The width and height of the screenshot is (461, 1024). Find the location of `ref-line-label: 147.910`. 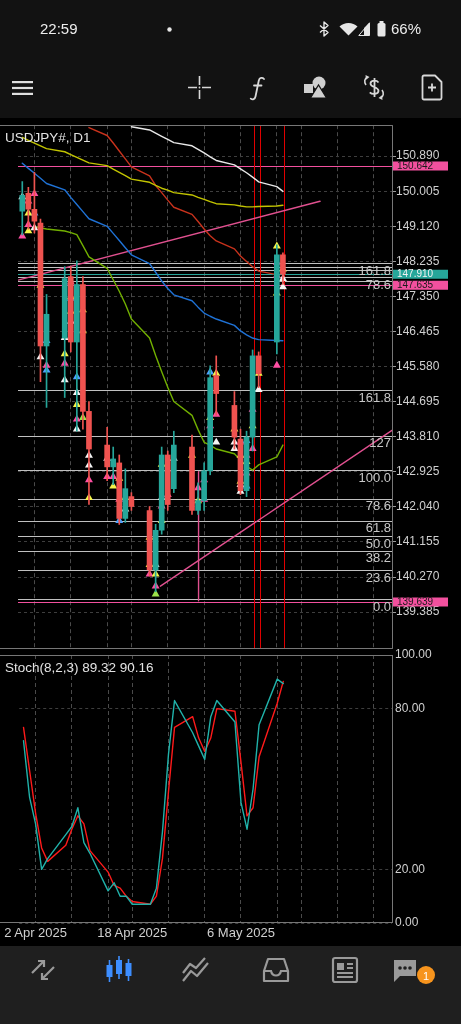

ref-line-label: 147.910 is located at coordinates (415, 274).